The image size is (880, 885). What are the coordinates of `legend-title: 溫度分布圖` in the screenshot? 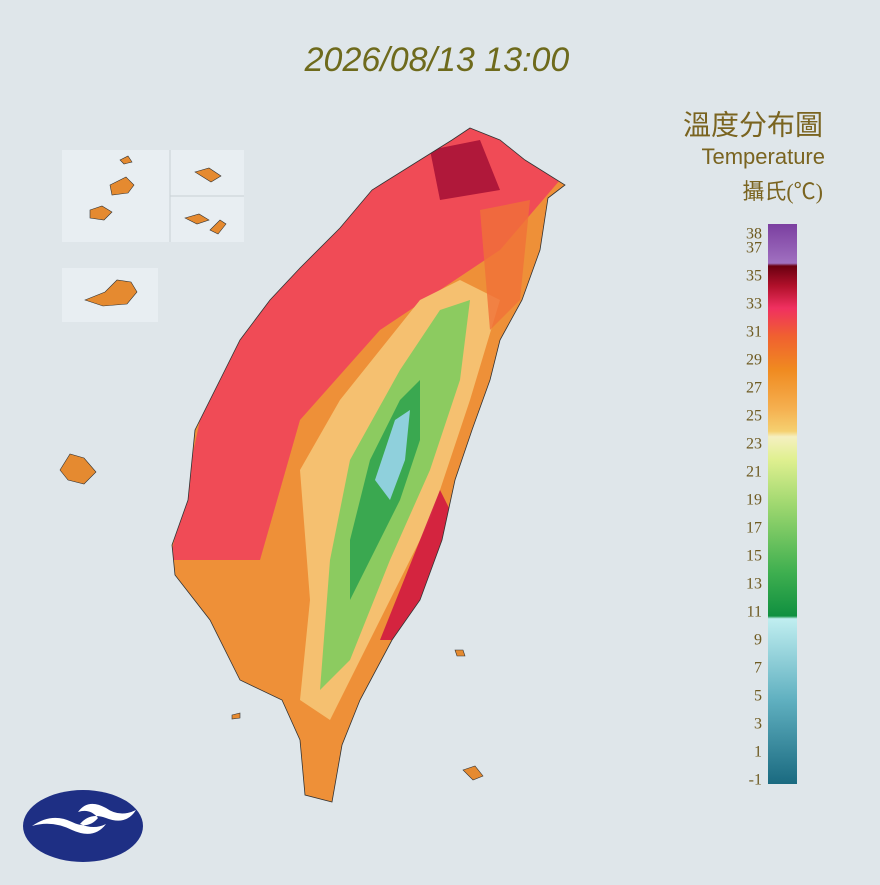 It's located at (753, 125).